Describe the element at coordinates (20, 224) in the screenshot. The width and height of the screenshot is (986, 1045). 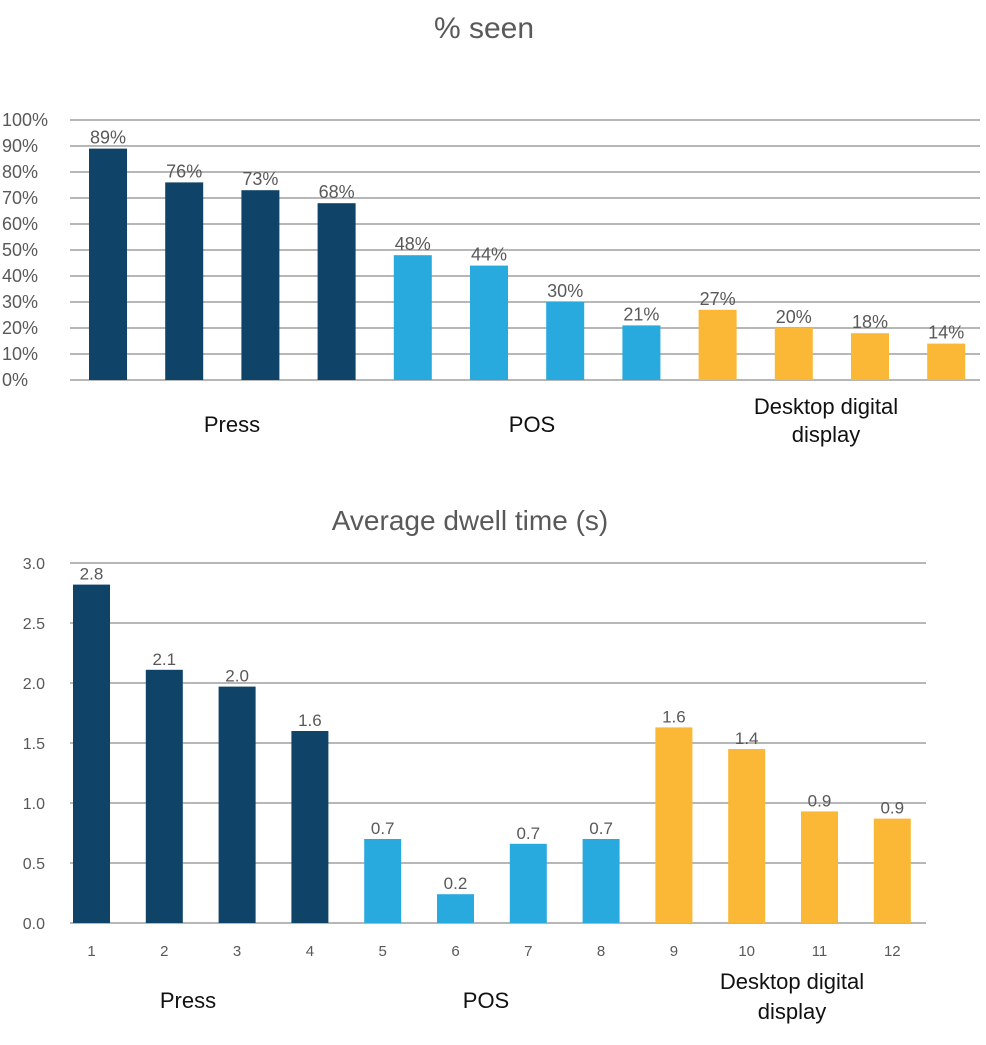
I see `y-tick-label: 60%` at that location.